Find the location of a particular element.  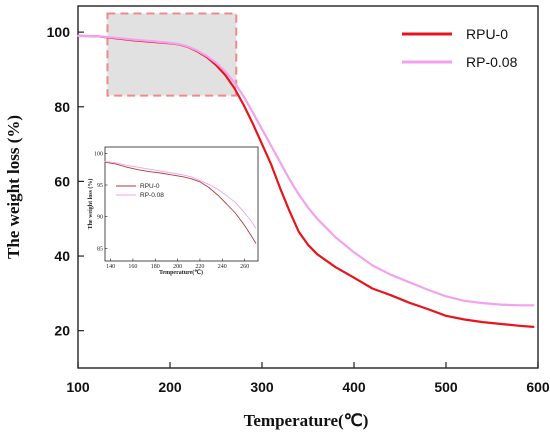

inset-x-tick-label: 240 is located at coordinates (222, 267).